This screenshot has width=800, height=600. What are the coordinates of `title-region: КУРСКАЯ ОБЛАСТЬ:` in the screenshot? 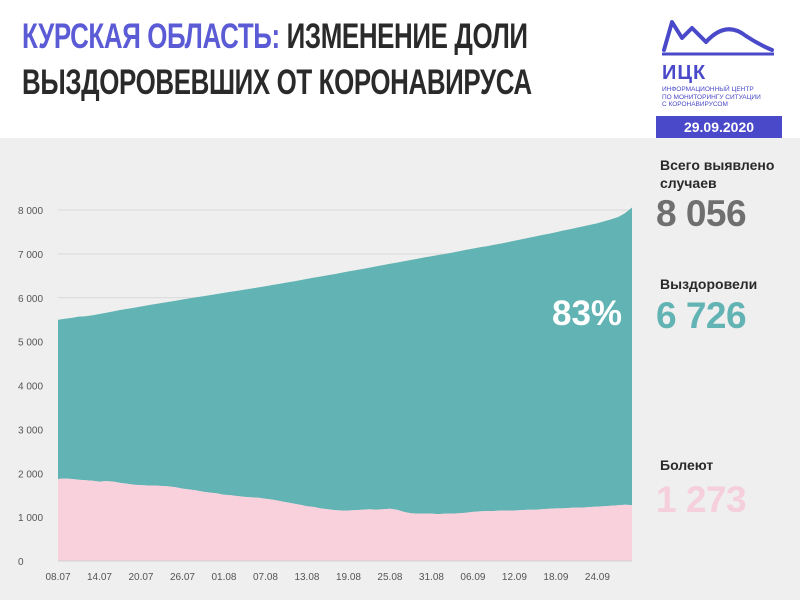 It's located at (151, 36).